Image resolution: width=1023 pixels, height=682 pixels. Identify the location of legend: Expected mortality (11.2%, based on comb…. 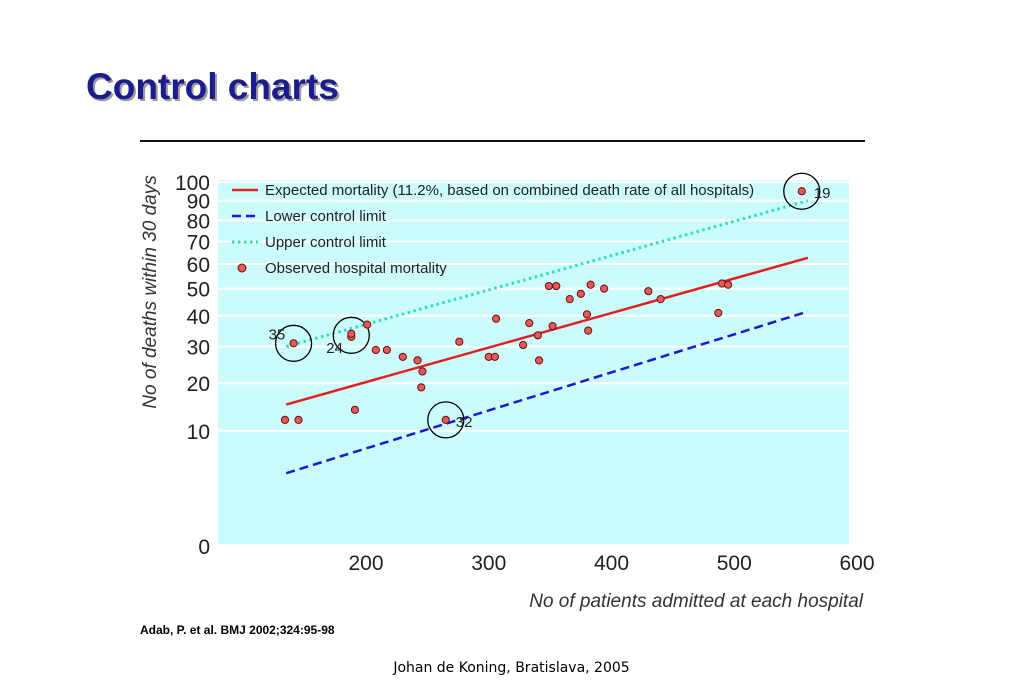
(493, 229).